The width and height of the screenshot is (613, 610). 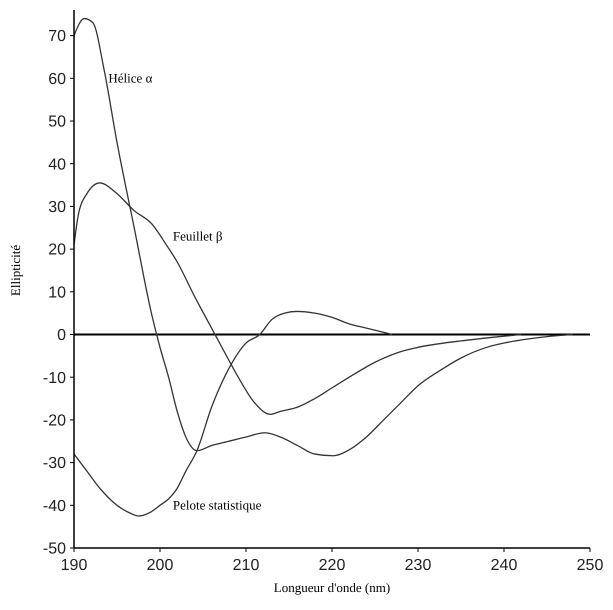 What do you see at coordinates (246, 565) in the screenshot?
I see `x-tick-label: 210` at bounding box center [246, 565].